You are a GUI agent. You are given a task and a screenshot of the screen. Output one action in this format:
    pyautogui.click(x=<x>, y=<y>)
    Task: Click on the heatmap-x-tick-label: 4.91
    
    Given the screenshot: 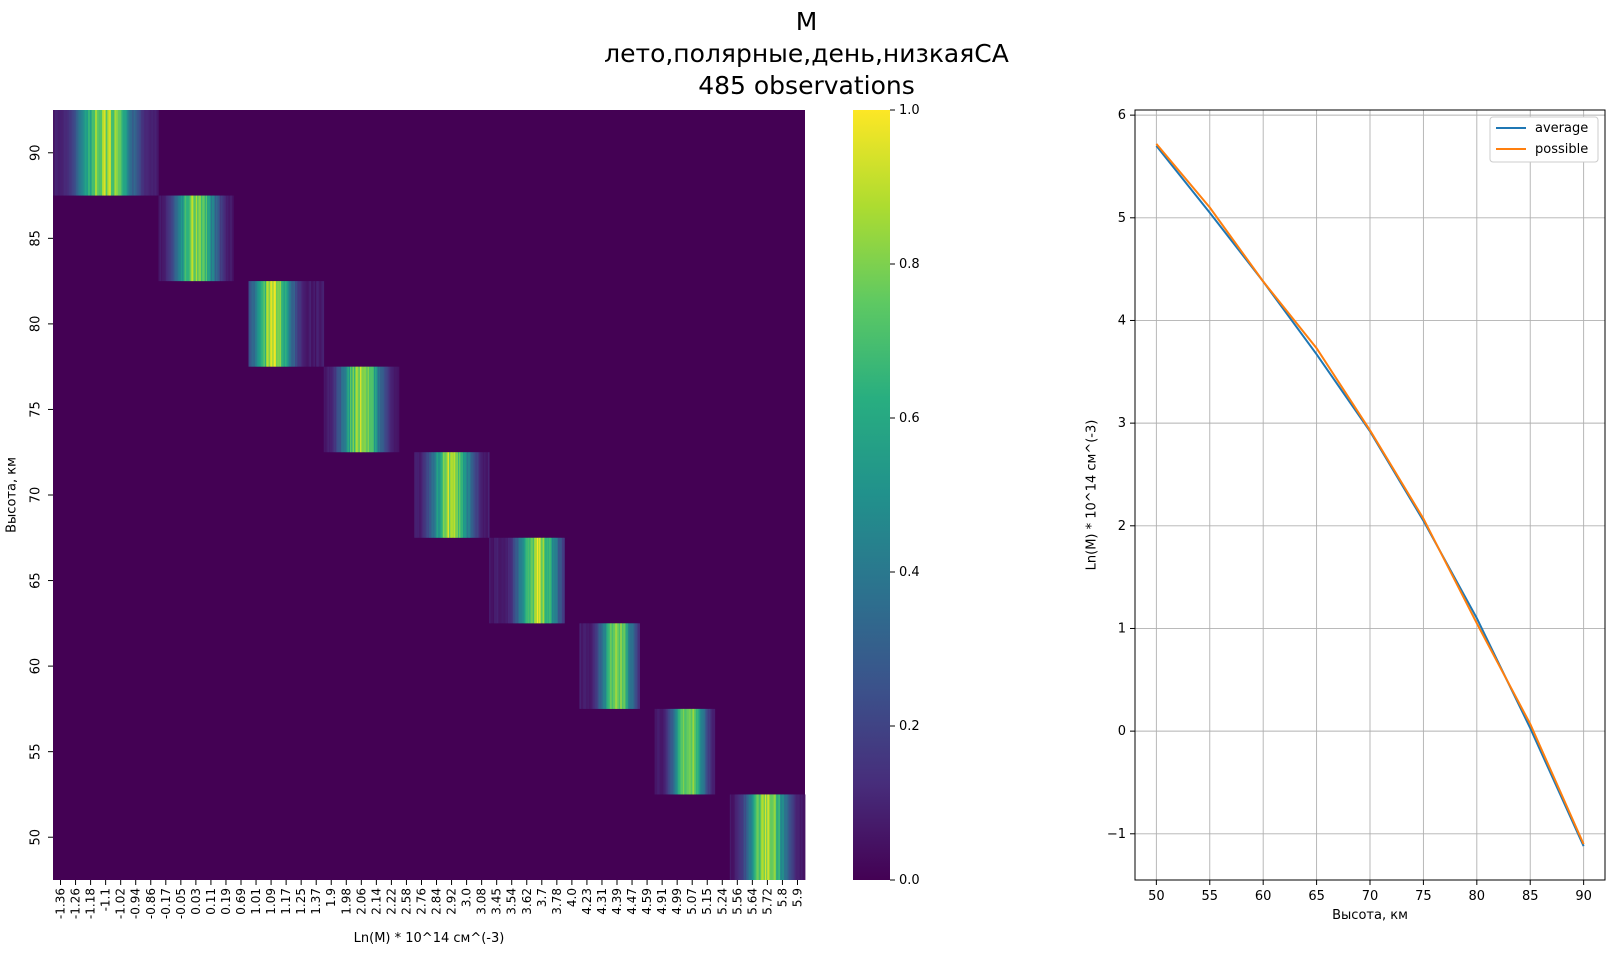 What is the action you would take?
    pyautogui.click(x=662, y=901)
    